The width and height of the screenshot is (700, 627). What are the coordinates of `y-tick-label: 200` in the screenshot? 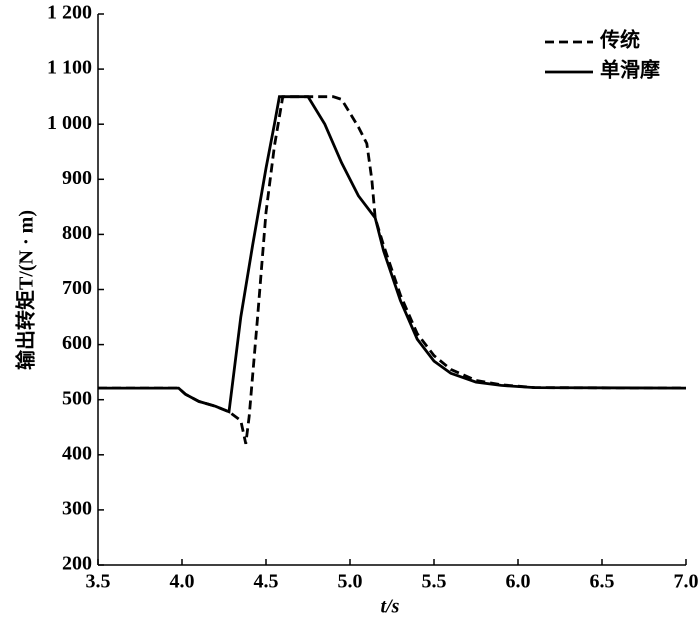 It's located at (77, 564).